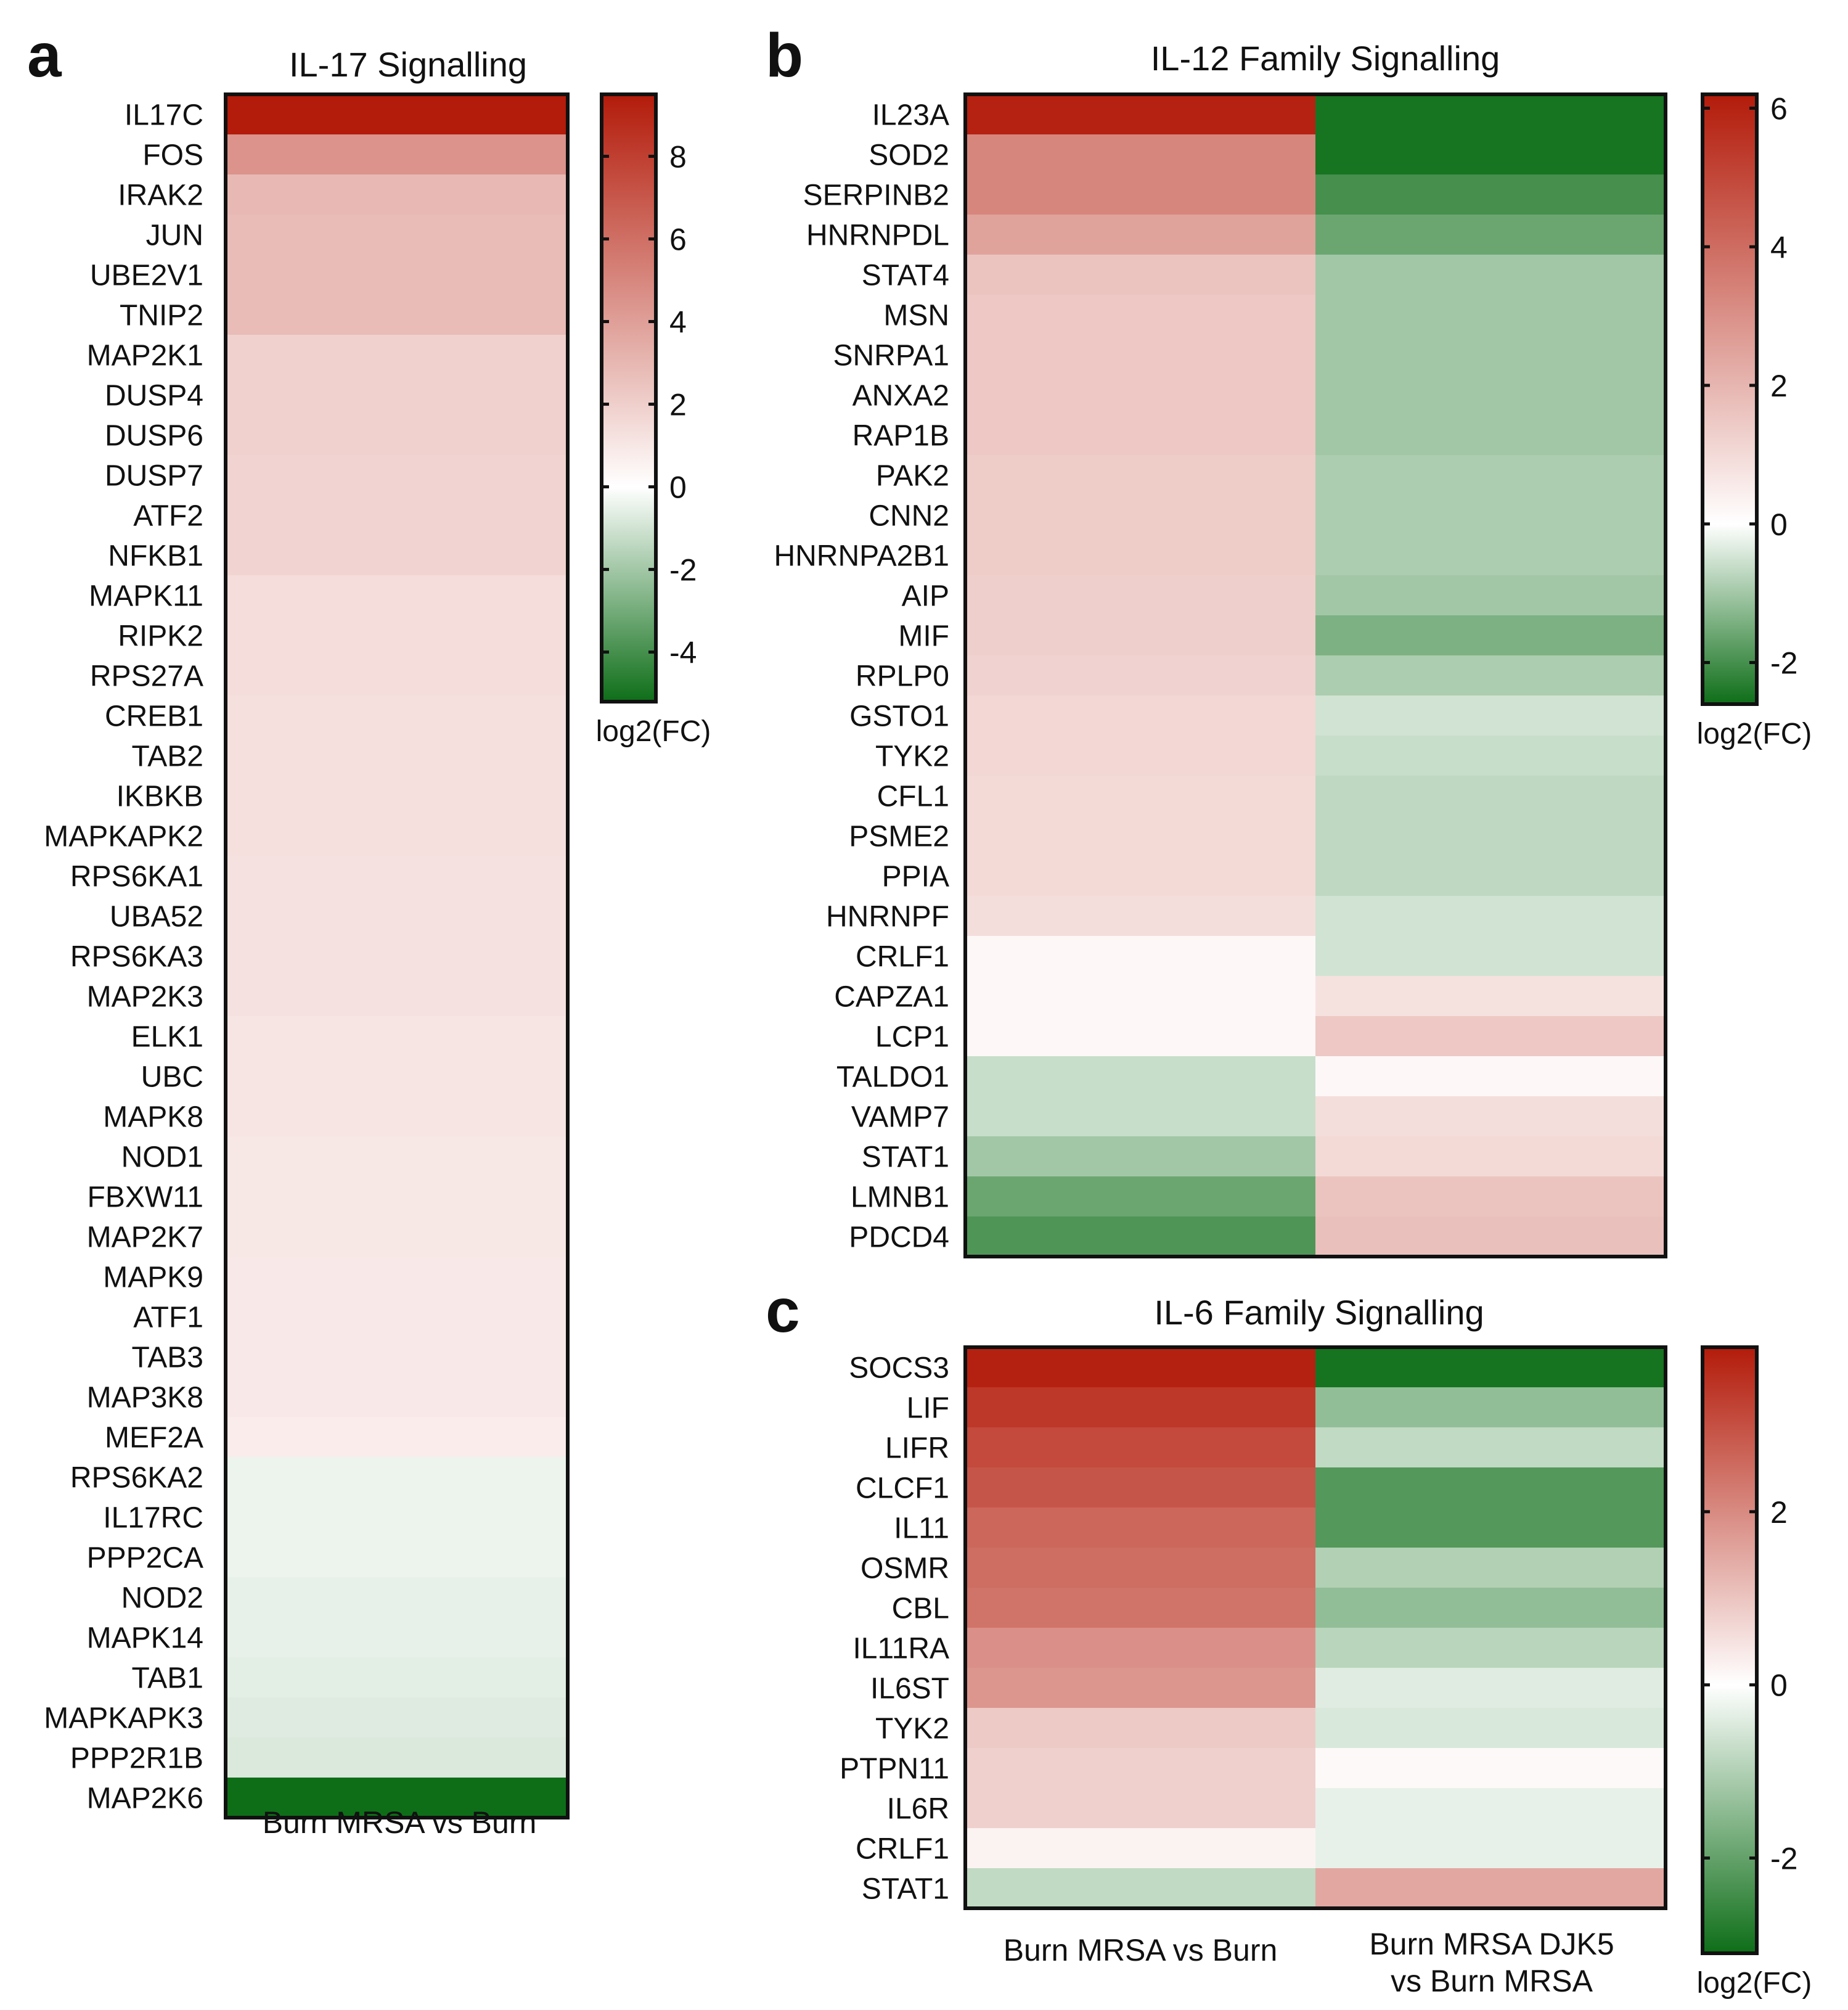 This screenshot has height=2010, width=1848. I want to click on row-label-rap1b: RAP1B, so click(900, 436).